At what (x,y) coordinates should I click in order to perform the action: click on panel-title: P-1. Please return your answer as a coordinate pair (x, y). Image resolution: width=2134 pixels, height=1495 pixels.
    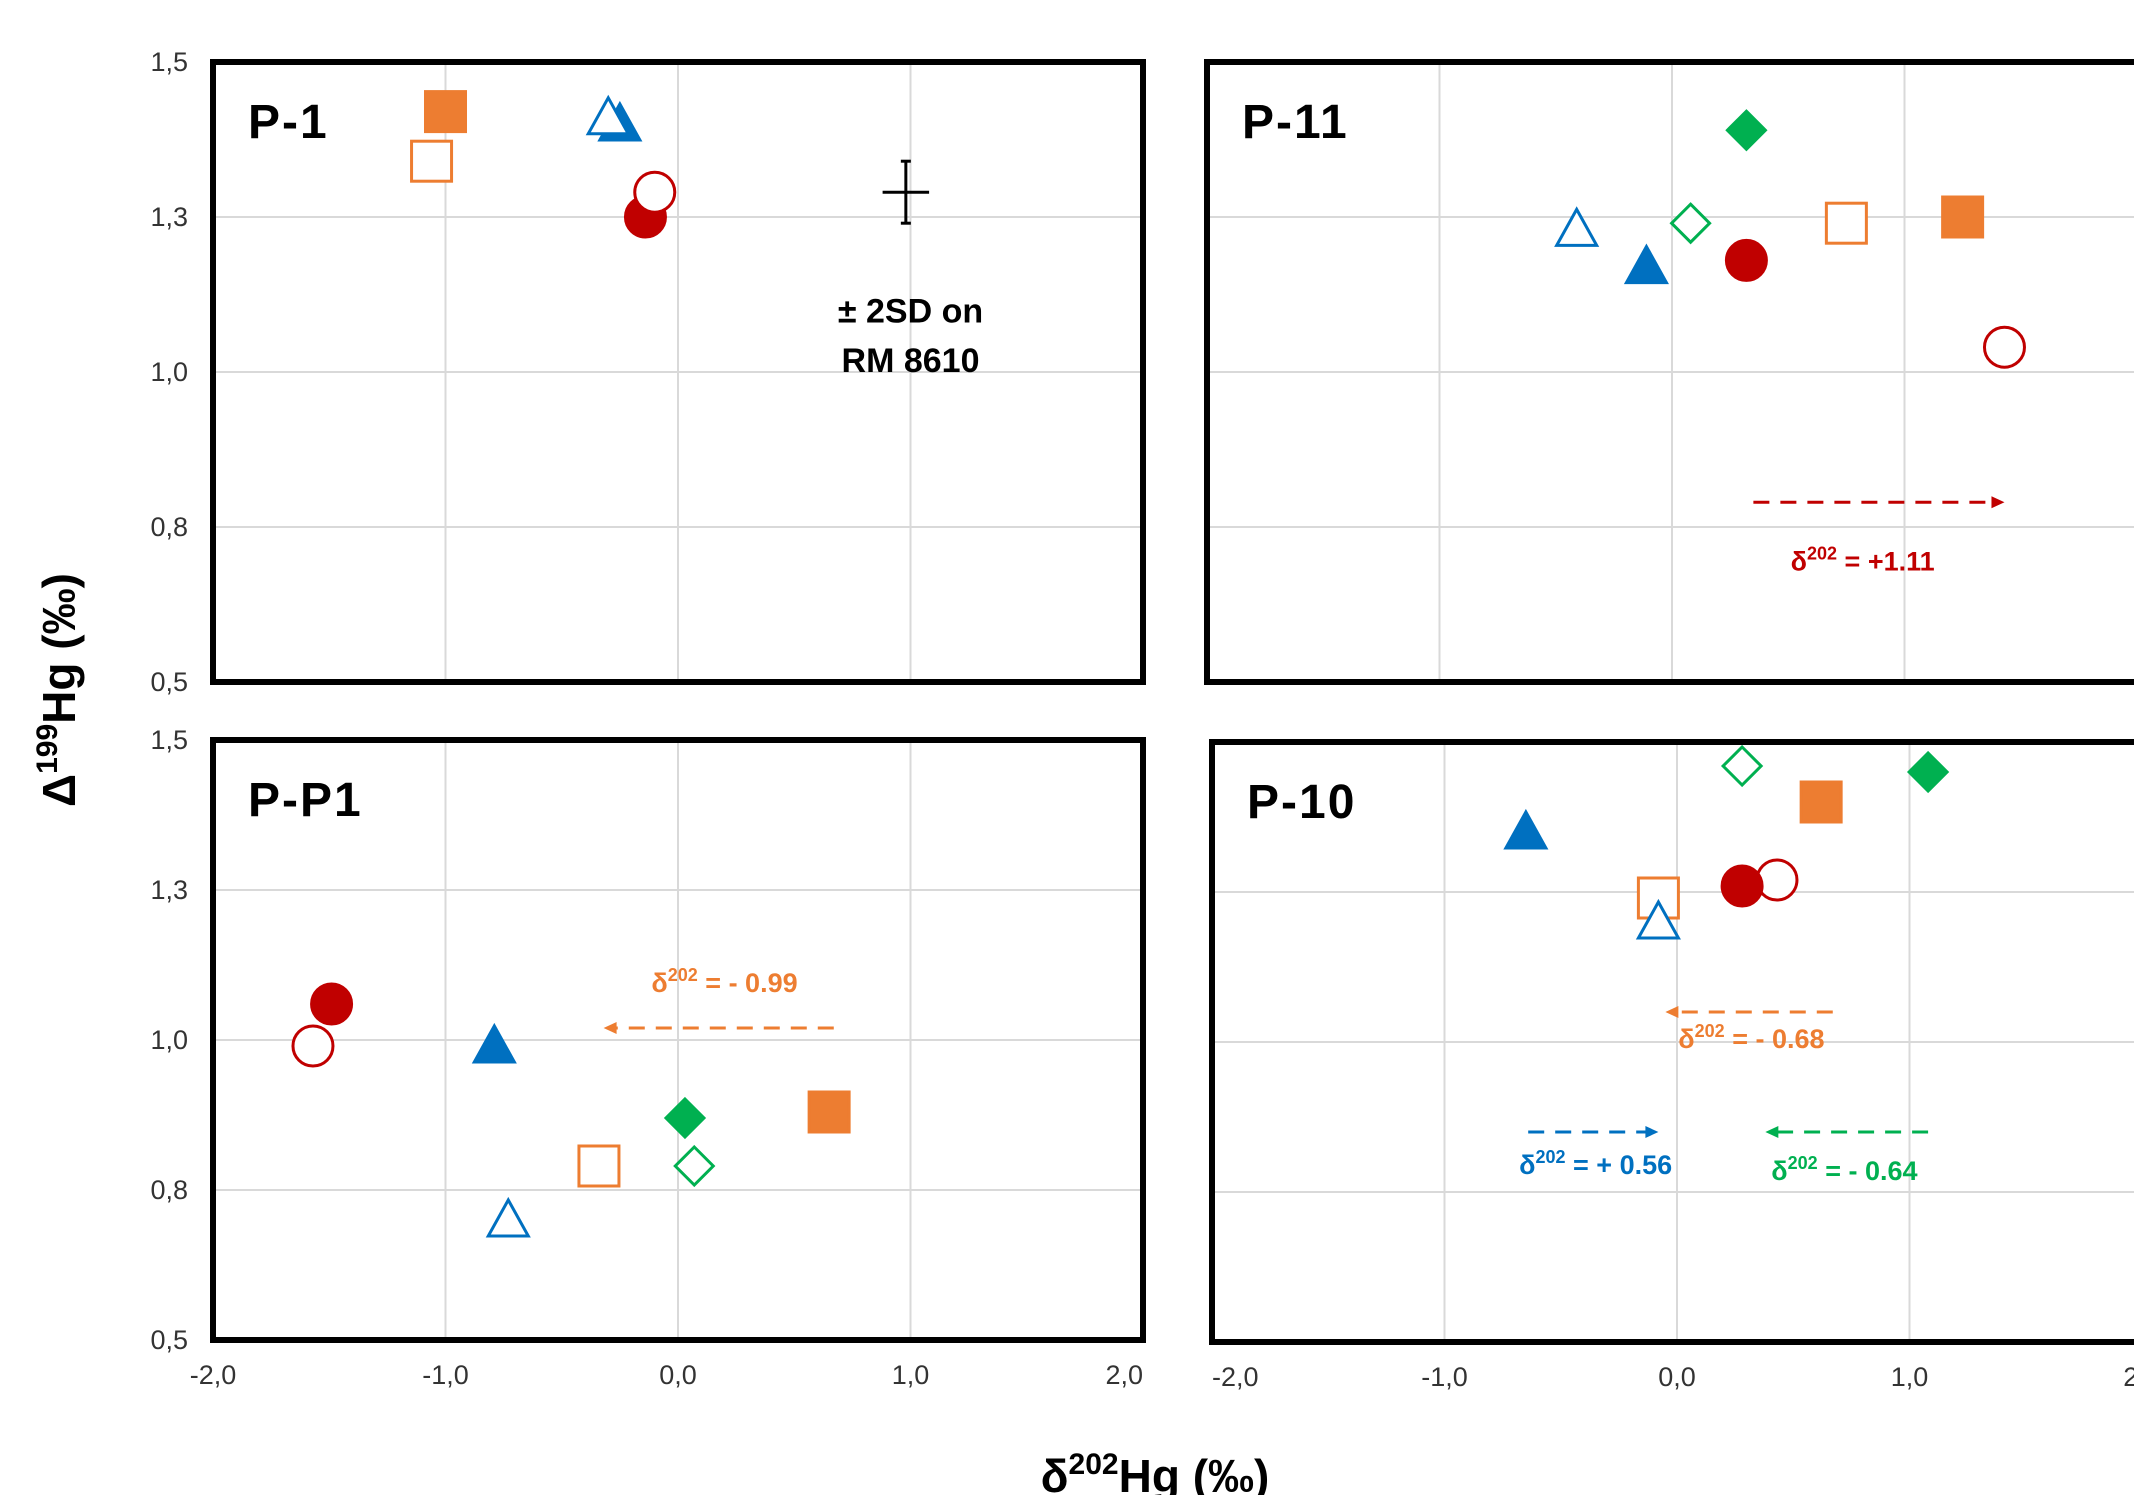
    Looking at the image, I should click on (288, 122).